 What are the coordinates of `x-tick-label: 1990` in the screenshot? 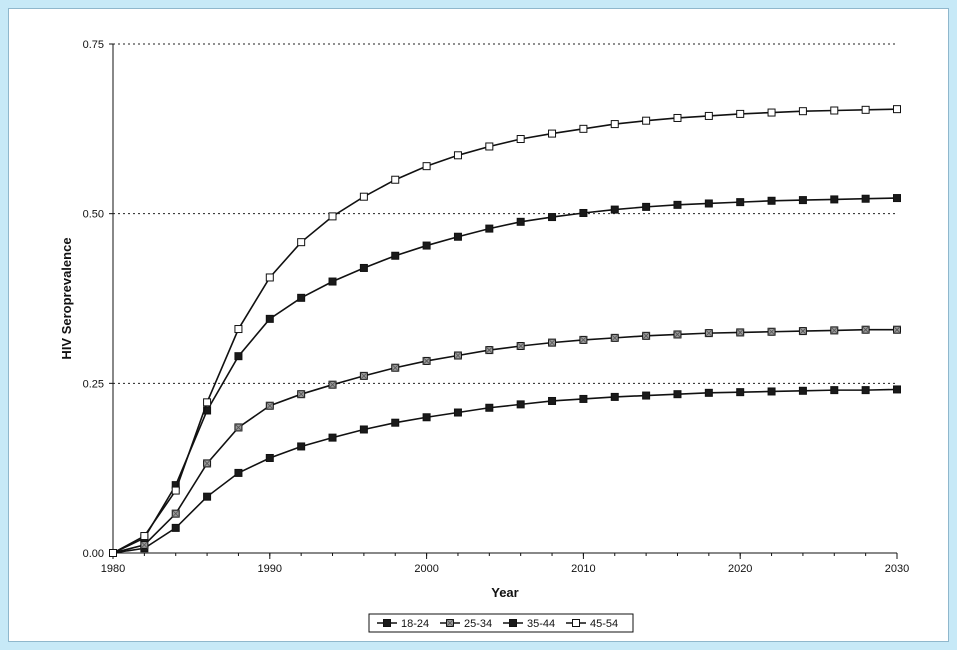 It's located at (270, 569).